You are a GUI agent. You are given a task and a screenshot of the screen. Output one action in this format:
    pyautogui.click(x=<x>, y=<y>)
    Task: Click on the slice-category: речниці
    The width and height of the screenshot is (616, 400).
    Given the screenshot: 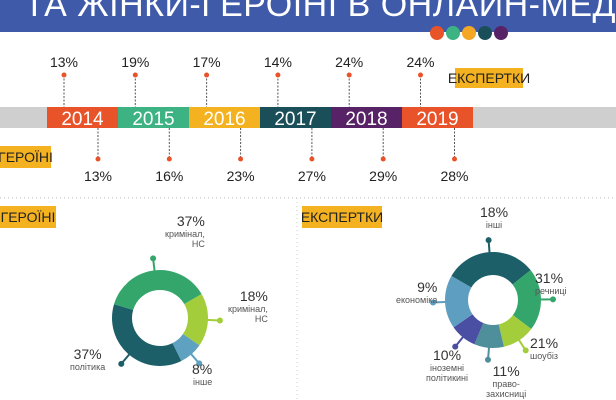 What is the action you would take?
    pyautogui.click(x=551, y=291)
    